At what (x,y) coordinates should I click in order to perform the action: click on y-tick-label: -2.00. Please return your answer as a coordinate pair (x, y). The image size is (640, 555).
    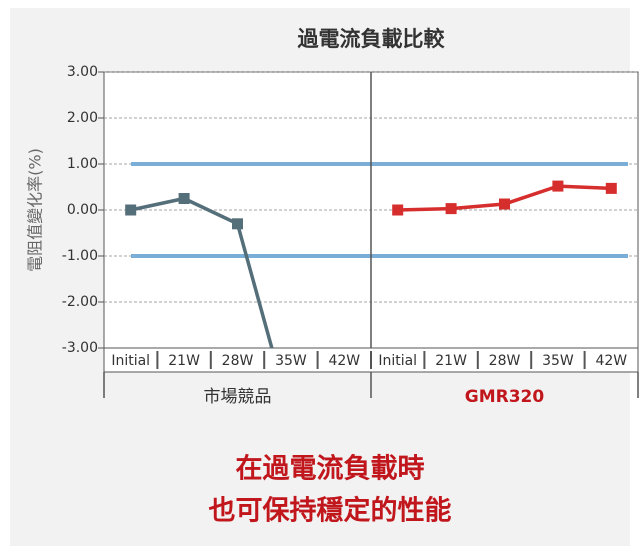
    Looking at the image, I should click on (80, 302).